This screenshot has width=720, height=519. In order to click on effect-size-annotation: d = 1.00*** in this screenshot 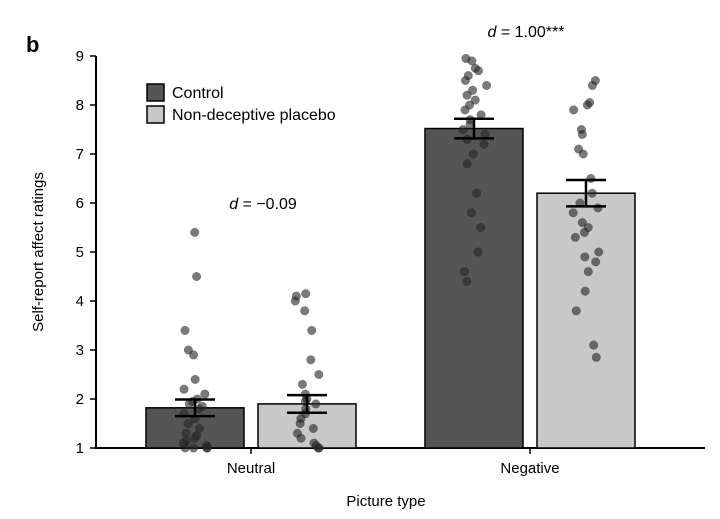, I will do `click(526, 32)`.